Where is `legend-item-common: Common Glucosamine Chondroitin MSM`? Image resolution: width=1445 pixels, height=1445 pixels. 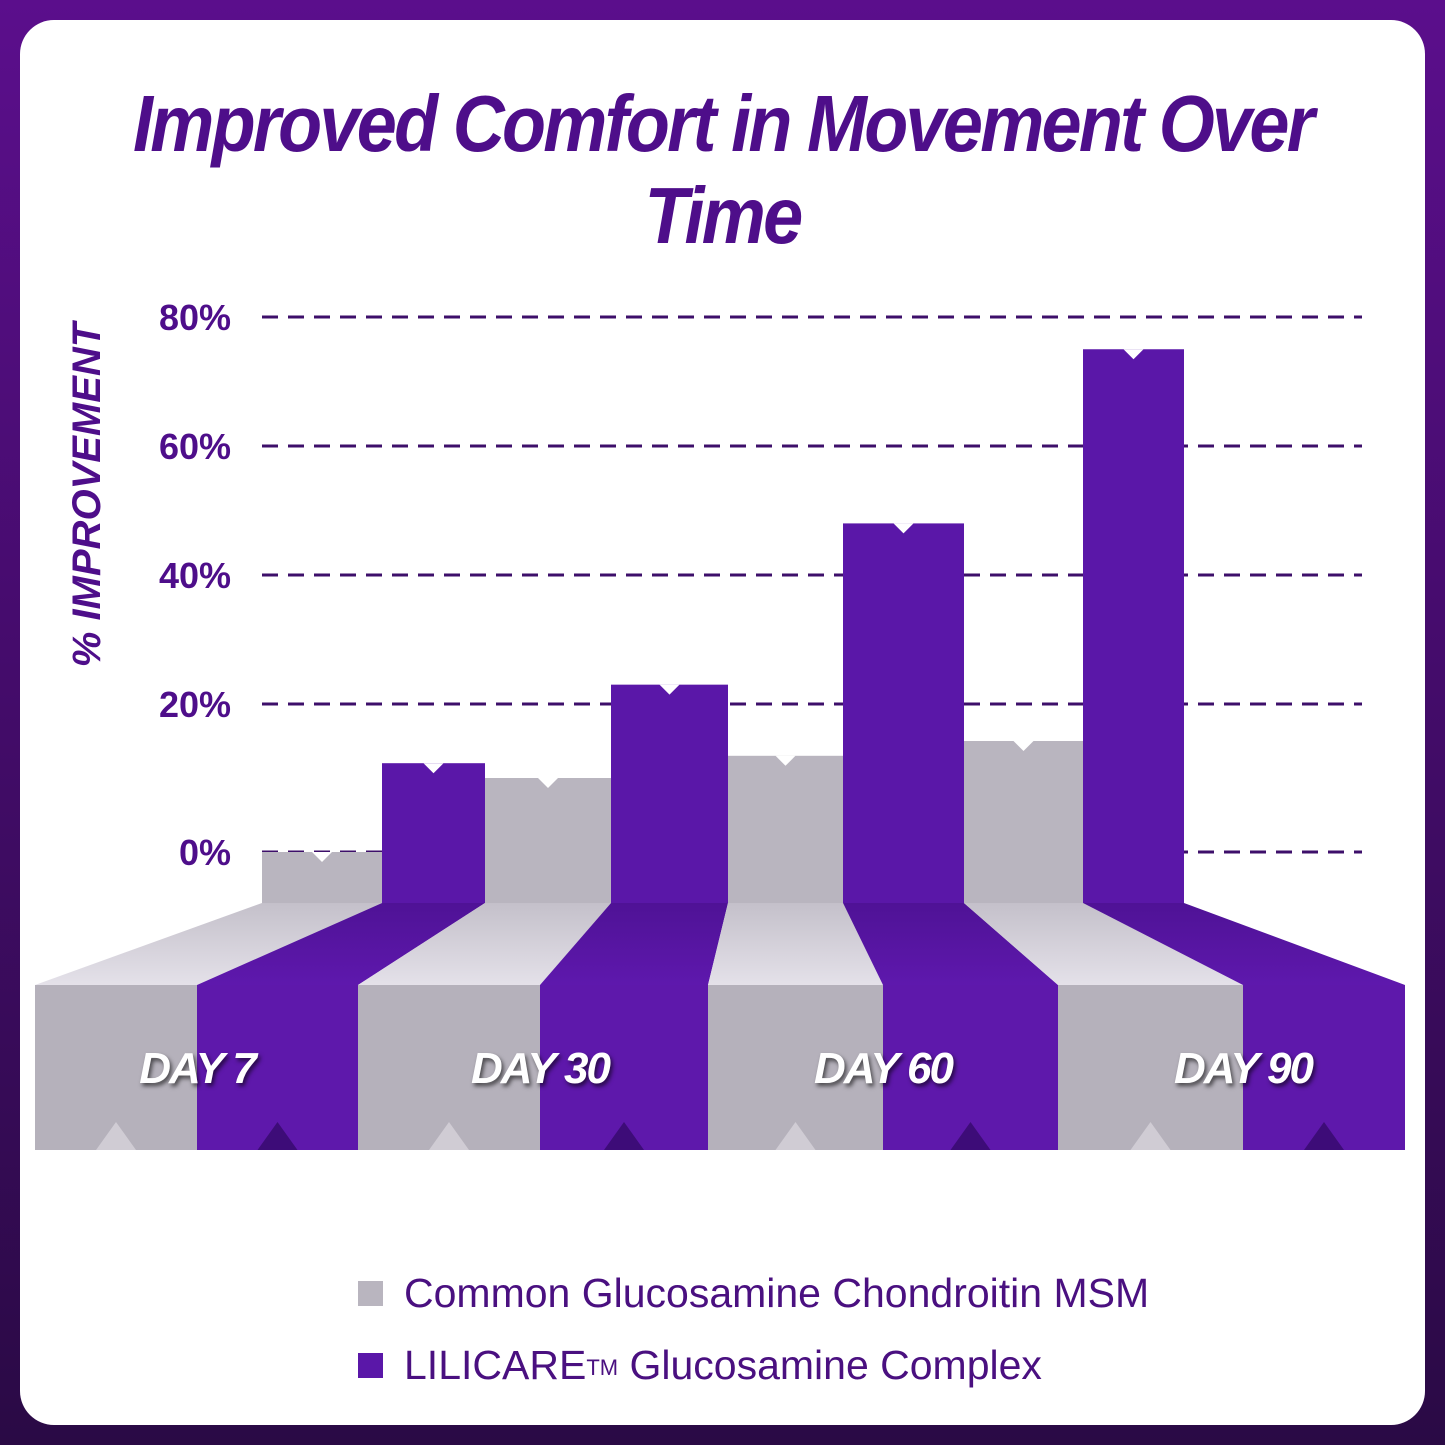
legend-item-common: Common Glucosamine Chondroitin MSM is located at coordinates (753, 1293).